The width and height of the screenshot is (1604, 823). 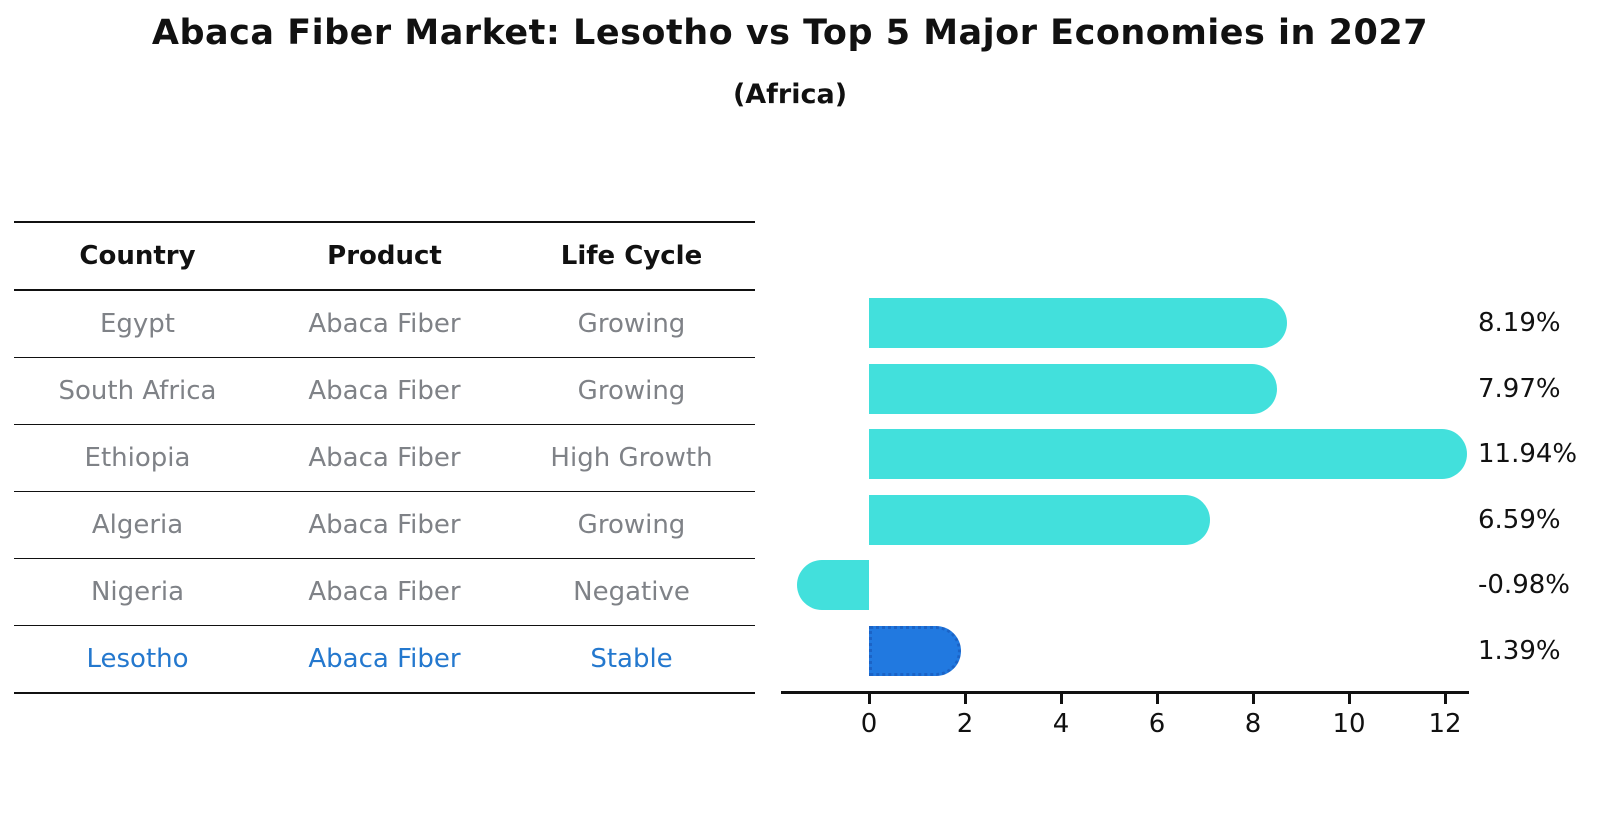 What do you see at coordinates (1253, 724) in the screenshot?
I see `x-tick-label-8: 8` at bounding box center [1253, 724].